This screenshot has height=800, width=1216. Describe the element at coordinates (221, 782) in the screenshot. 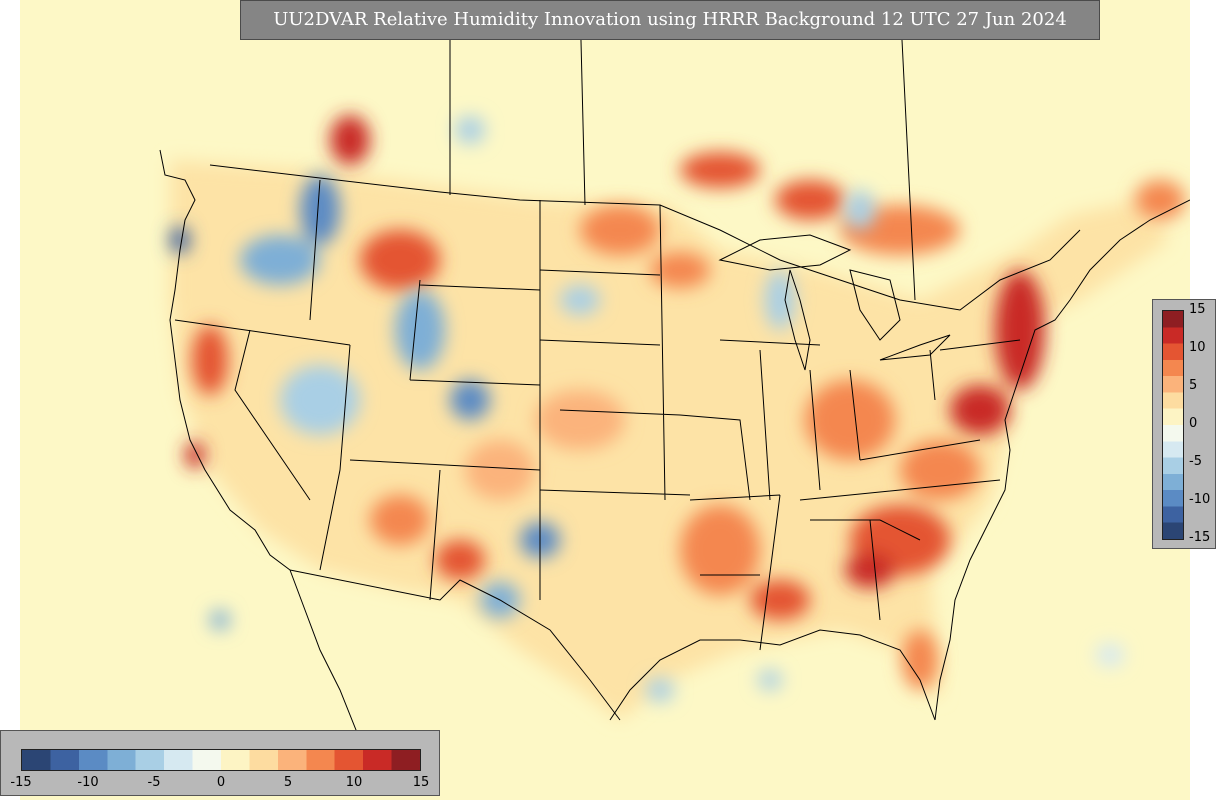

I see `colorbar-horizontal-tick: 0` at that location.